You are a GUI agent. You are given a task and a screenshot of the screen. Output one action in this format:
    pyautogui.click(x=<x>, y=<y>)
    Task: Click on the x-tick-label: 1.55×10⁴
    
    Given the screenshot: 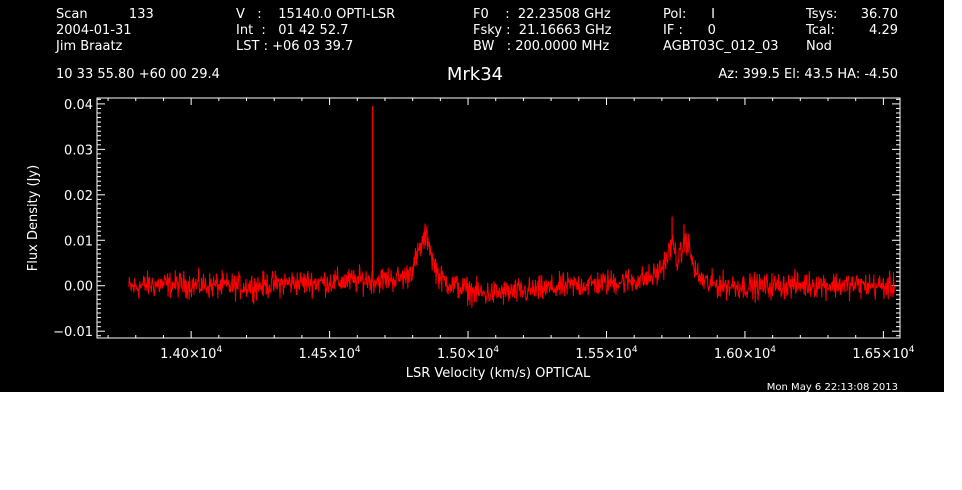 What is the action you would take?
    pyautogui.click(x=606, y=353)
    